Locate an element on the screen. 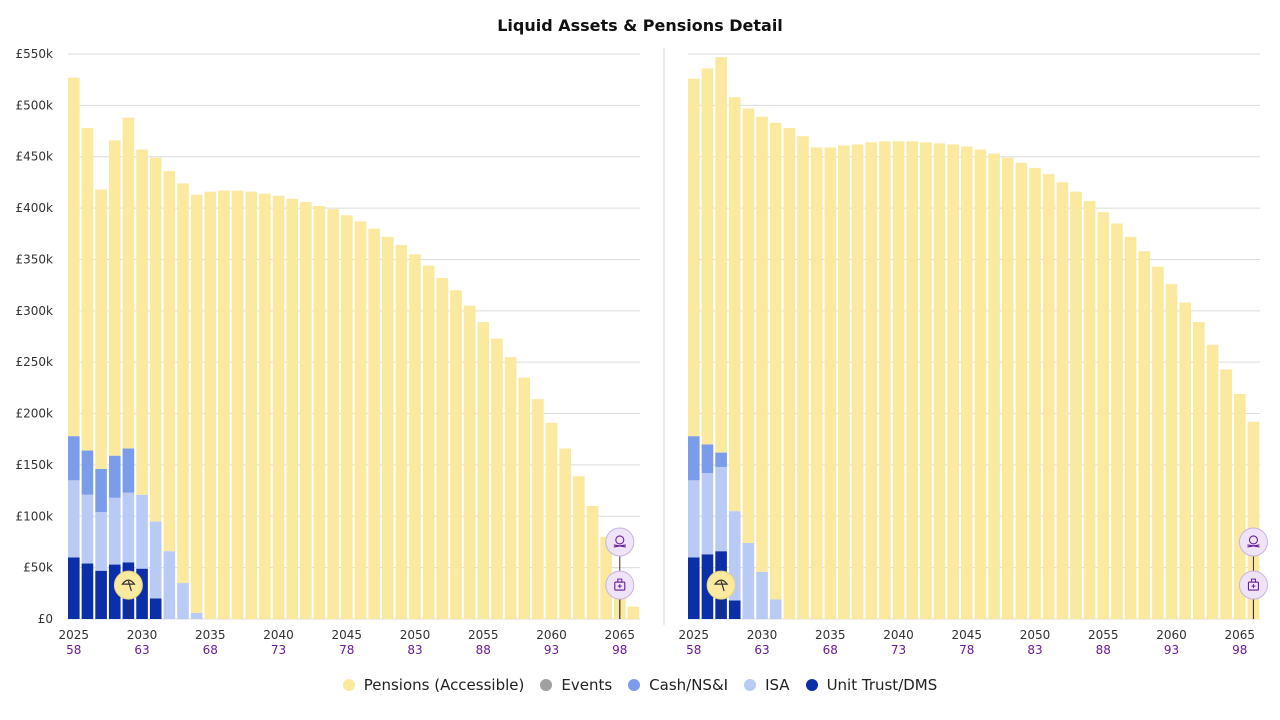 Image resolution: width=1280 pixels, height=720 pixels. umbrella-canopy is located at coordinates (721, 582).